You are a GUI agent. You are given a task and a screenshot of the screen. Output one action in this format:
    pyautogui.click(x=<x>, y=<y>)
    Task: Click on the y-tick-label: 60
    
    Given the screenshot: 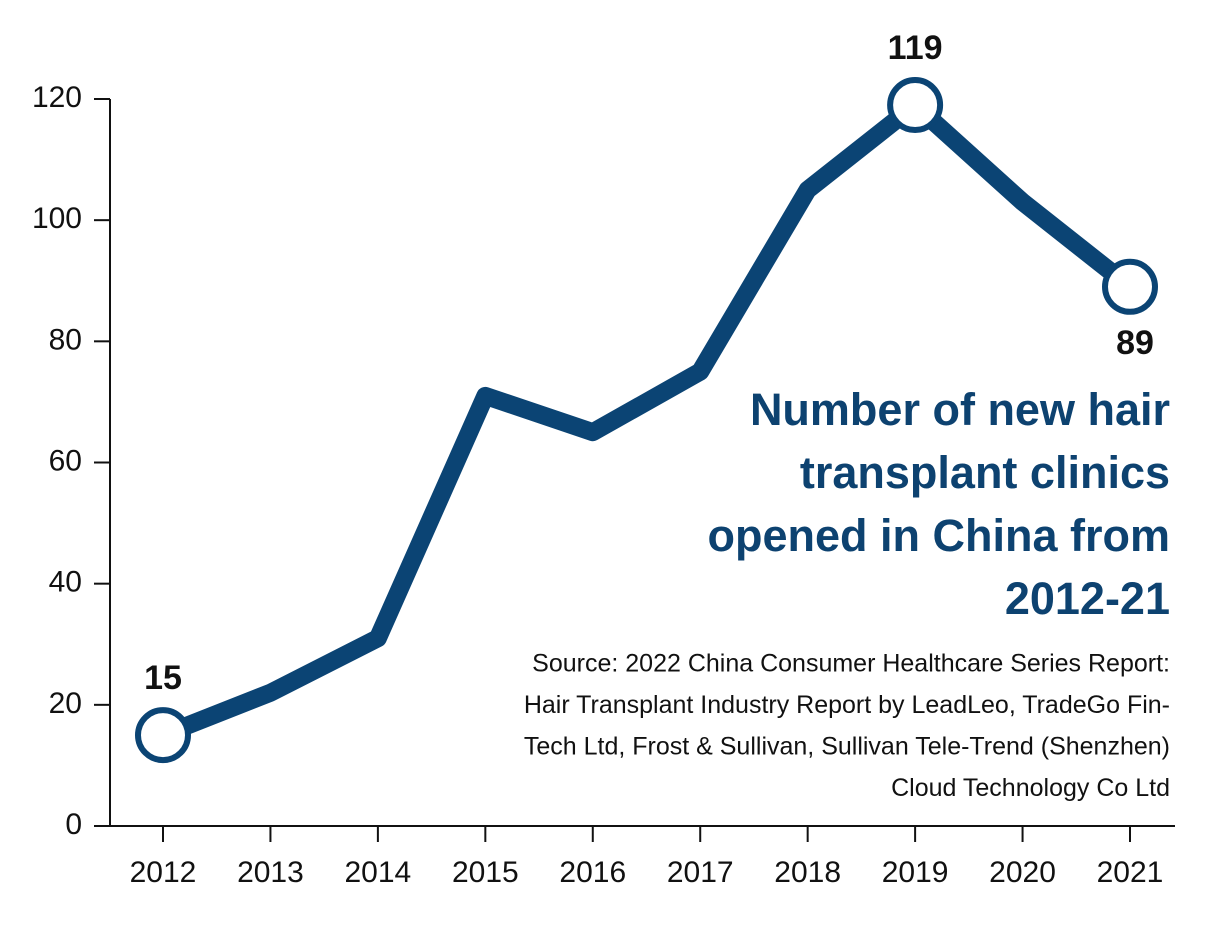 What is the action you would take?
    pyautogui.click(x=65, y=460)
    